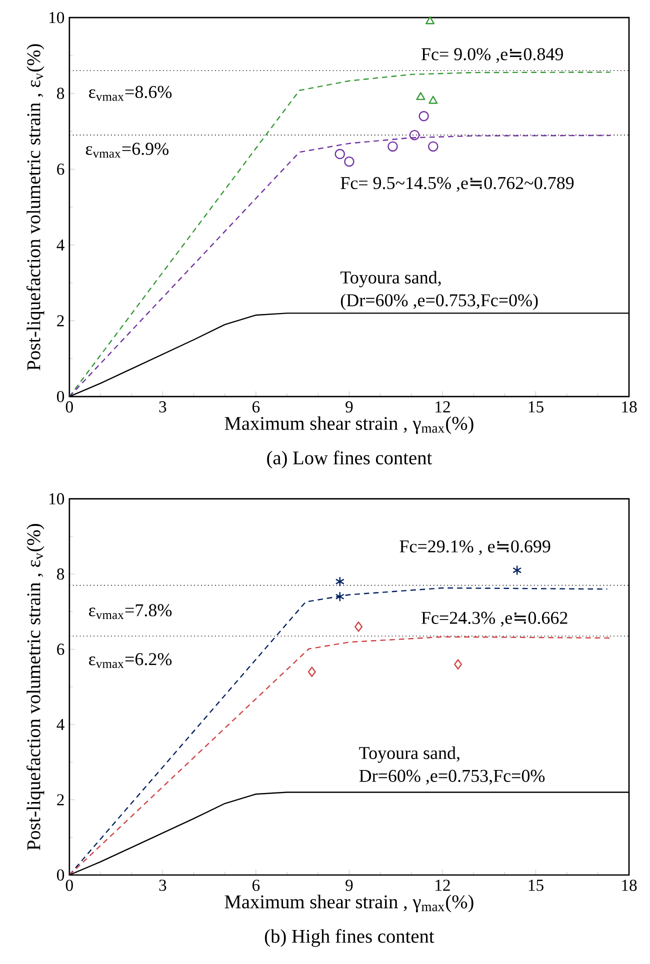 This screenshot has height=964, width=650. I want to click on annotation: Fc= 9.0% ,e≒0.849, so click(492, 55).